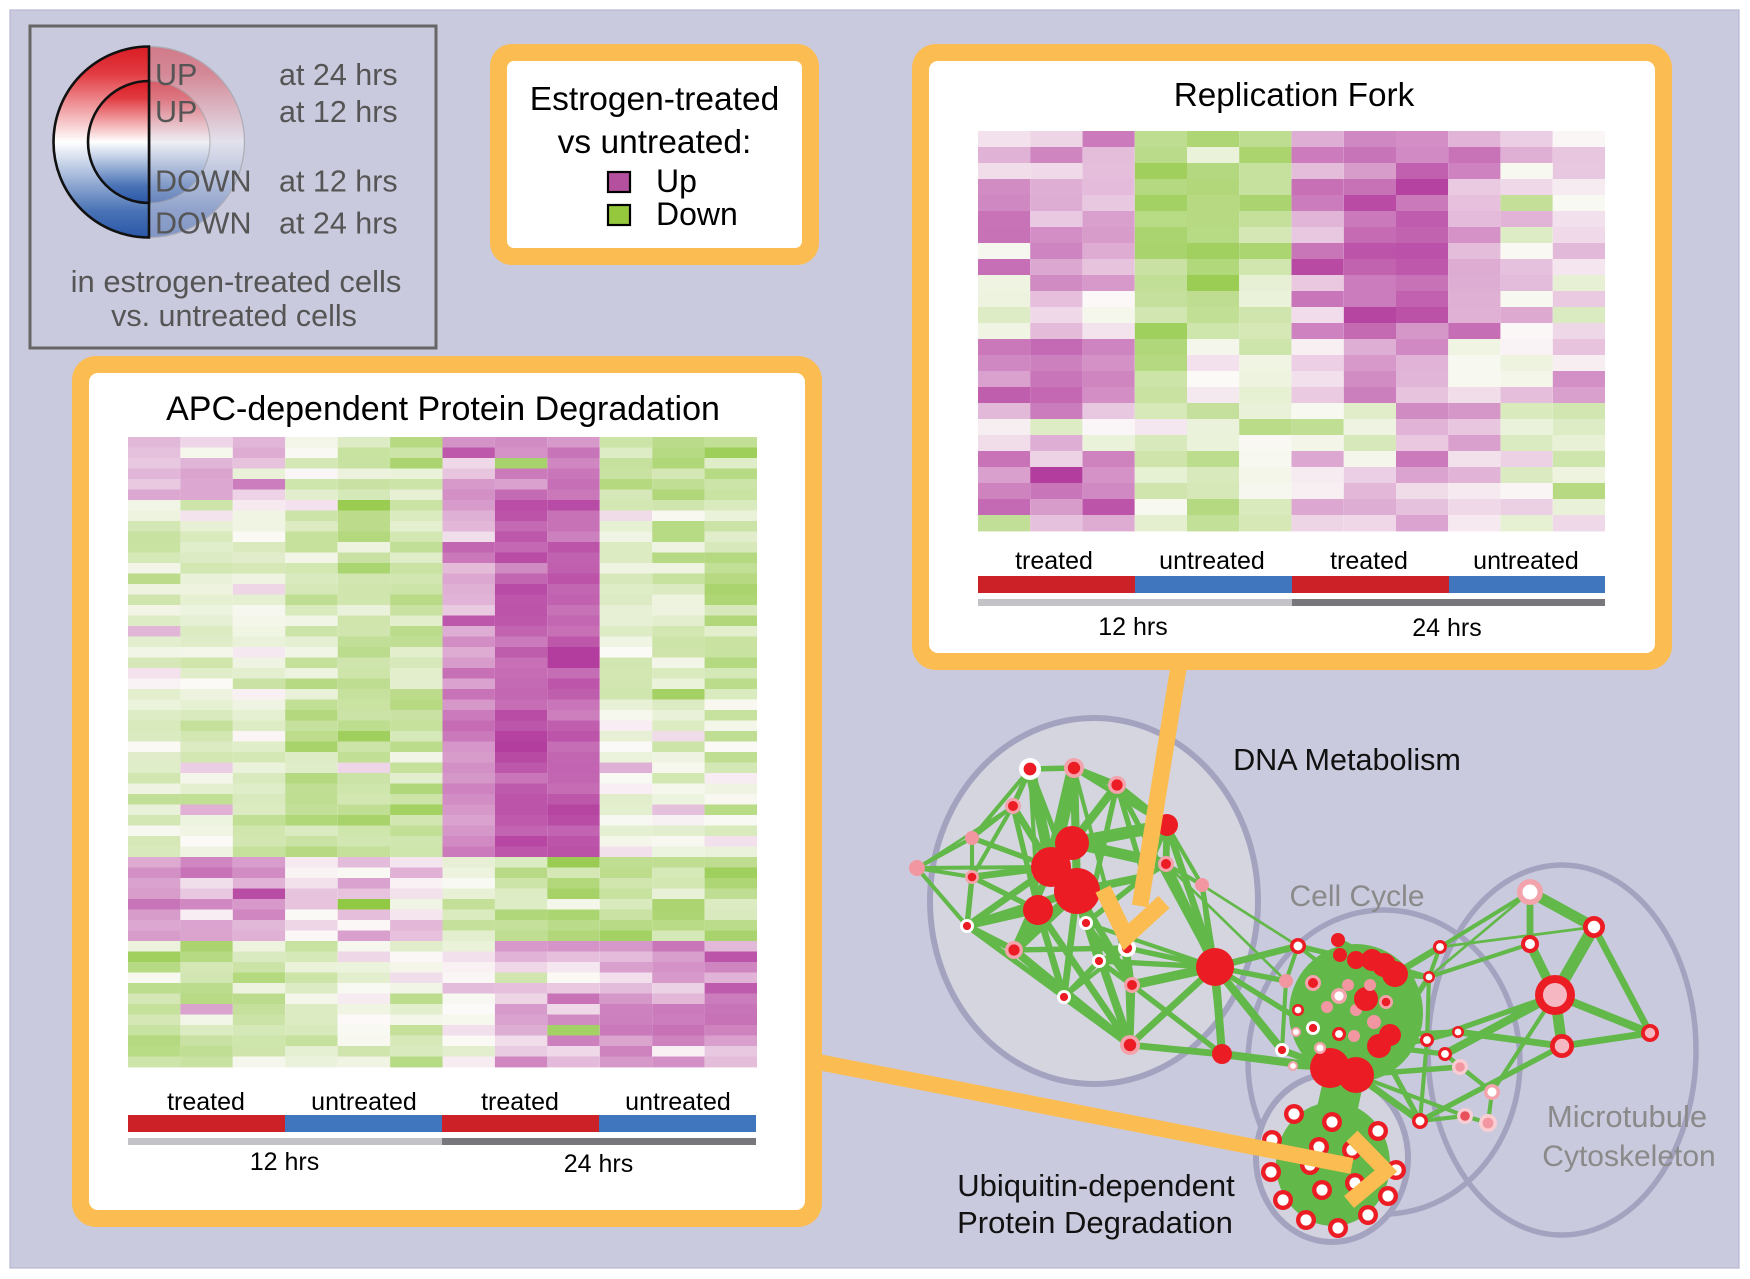 The width and height of the screenshot is (1750, 1279). I want to click on svg-text: Microtubule, so click(1627, 1116).